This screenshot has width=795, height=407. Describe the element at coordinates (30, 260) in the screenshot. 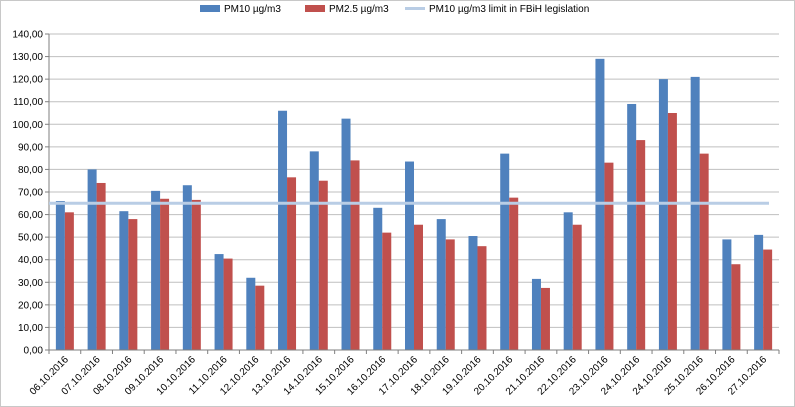

I see `y-tick-label: 40,00` at that location.